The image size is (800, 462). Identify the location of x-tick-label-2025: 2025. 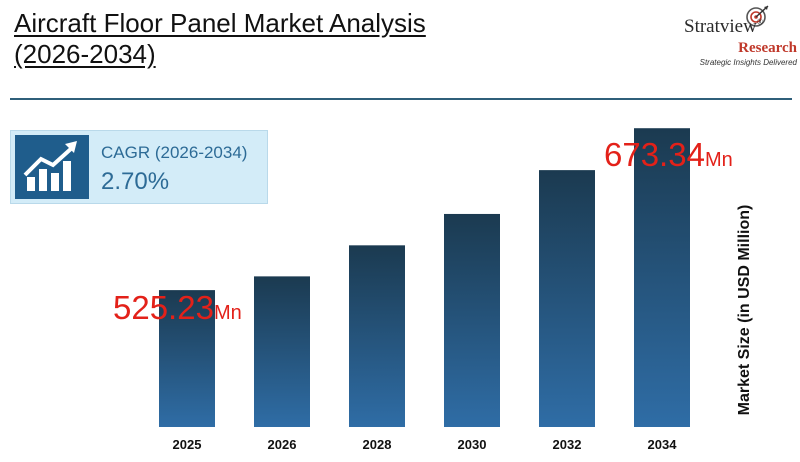
(187, 444).